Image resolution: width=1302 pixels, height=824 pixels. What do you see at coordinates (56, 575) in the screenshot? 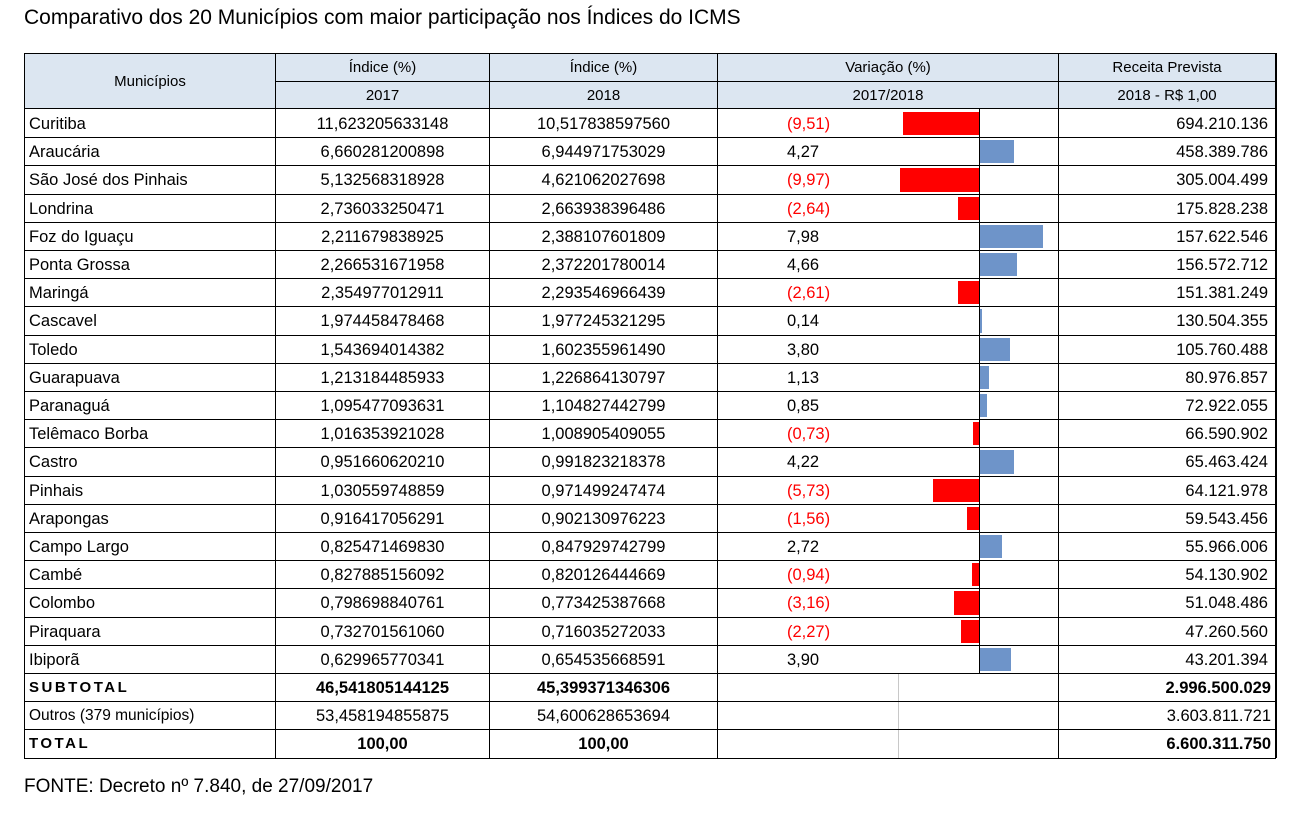
I see `municipio-name: Cambé` at bounding box center [56, 575].